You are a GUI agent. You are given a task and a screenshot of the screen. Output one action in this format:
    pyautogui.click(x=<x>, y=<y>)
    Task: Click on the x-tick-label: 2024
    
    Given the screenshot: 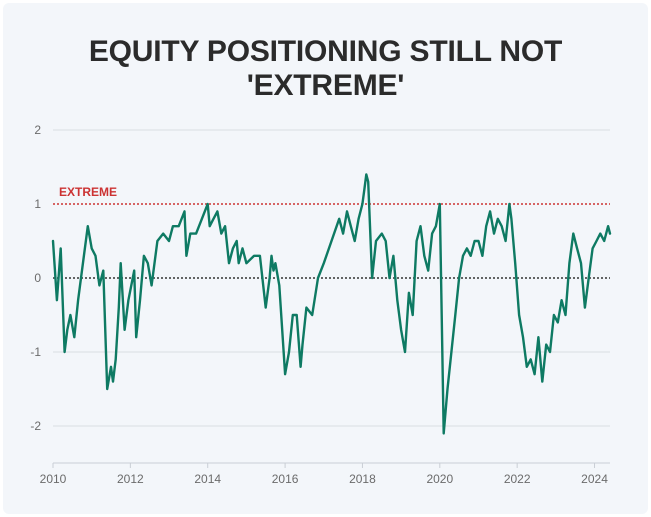 What is the action you would take?
    pyautogui.click(x=594, y=479)
    